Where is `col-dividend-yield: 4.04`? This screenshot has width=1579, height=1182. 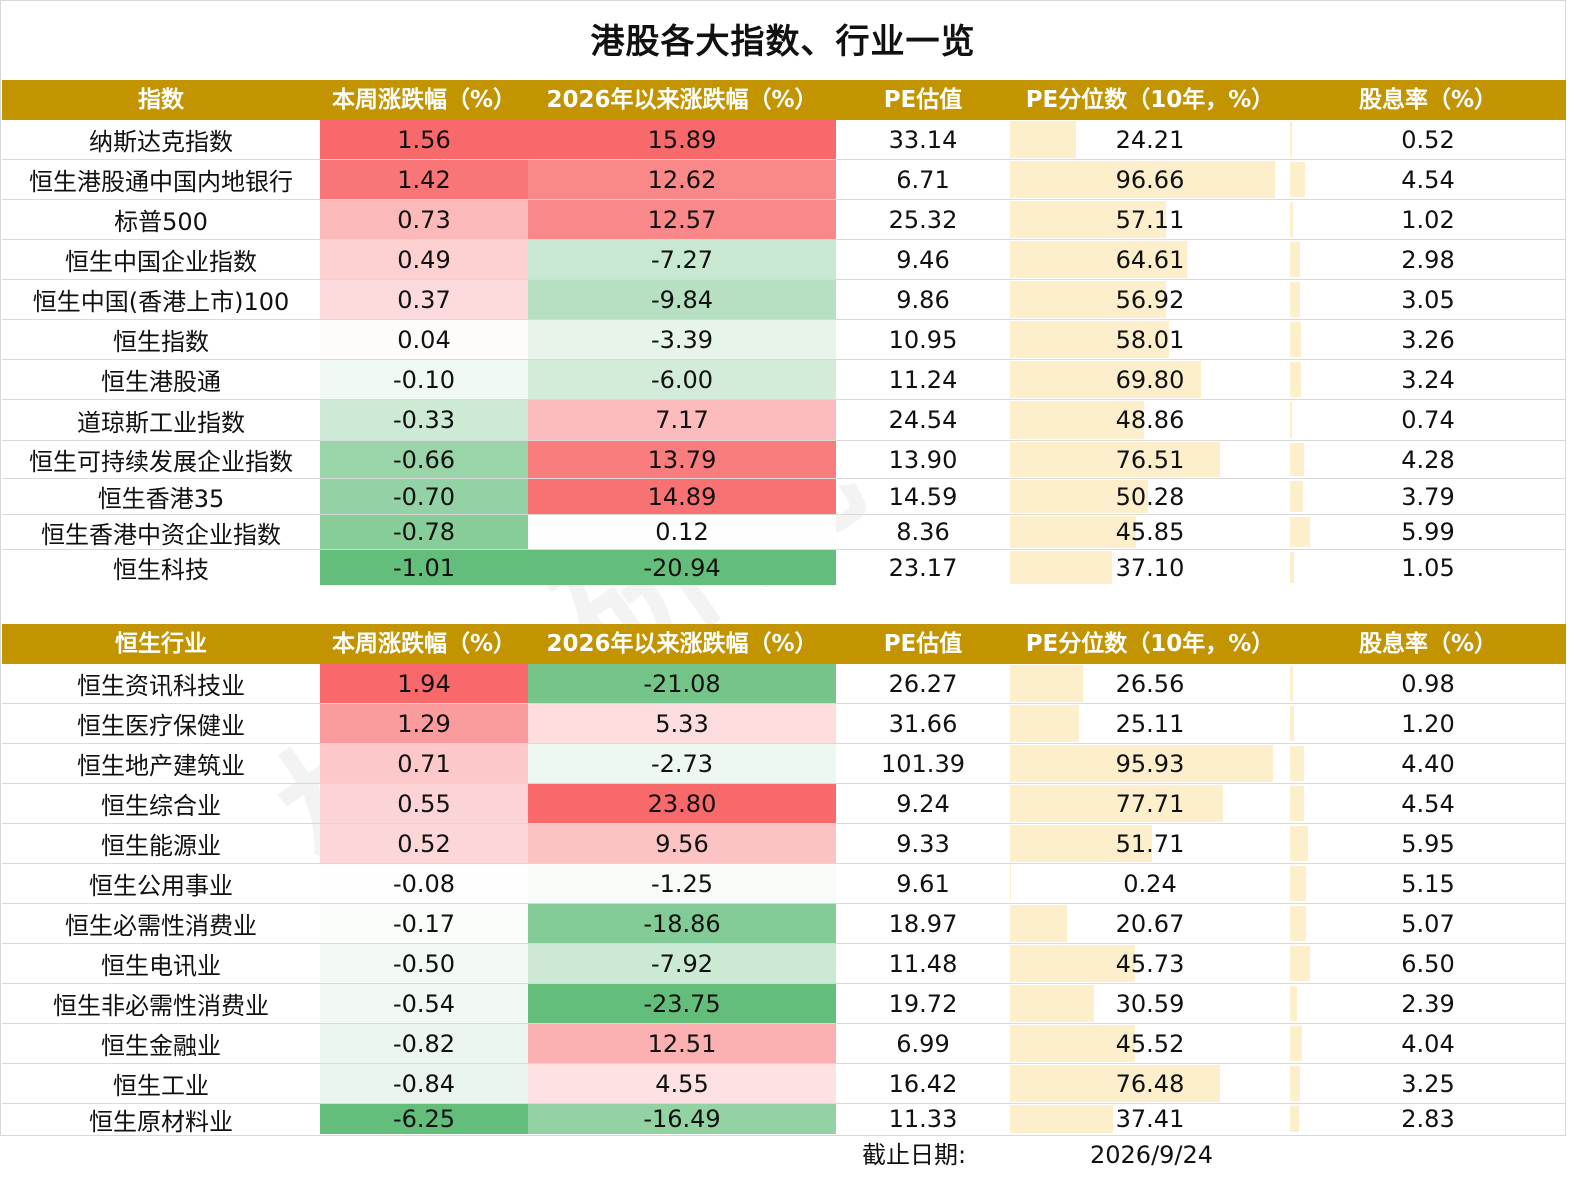 col-dividend-yield: 4.04 is located at coordinates (1428, 1043).